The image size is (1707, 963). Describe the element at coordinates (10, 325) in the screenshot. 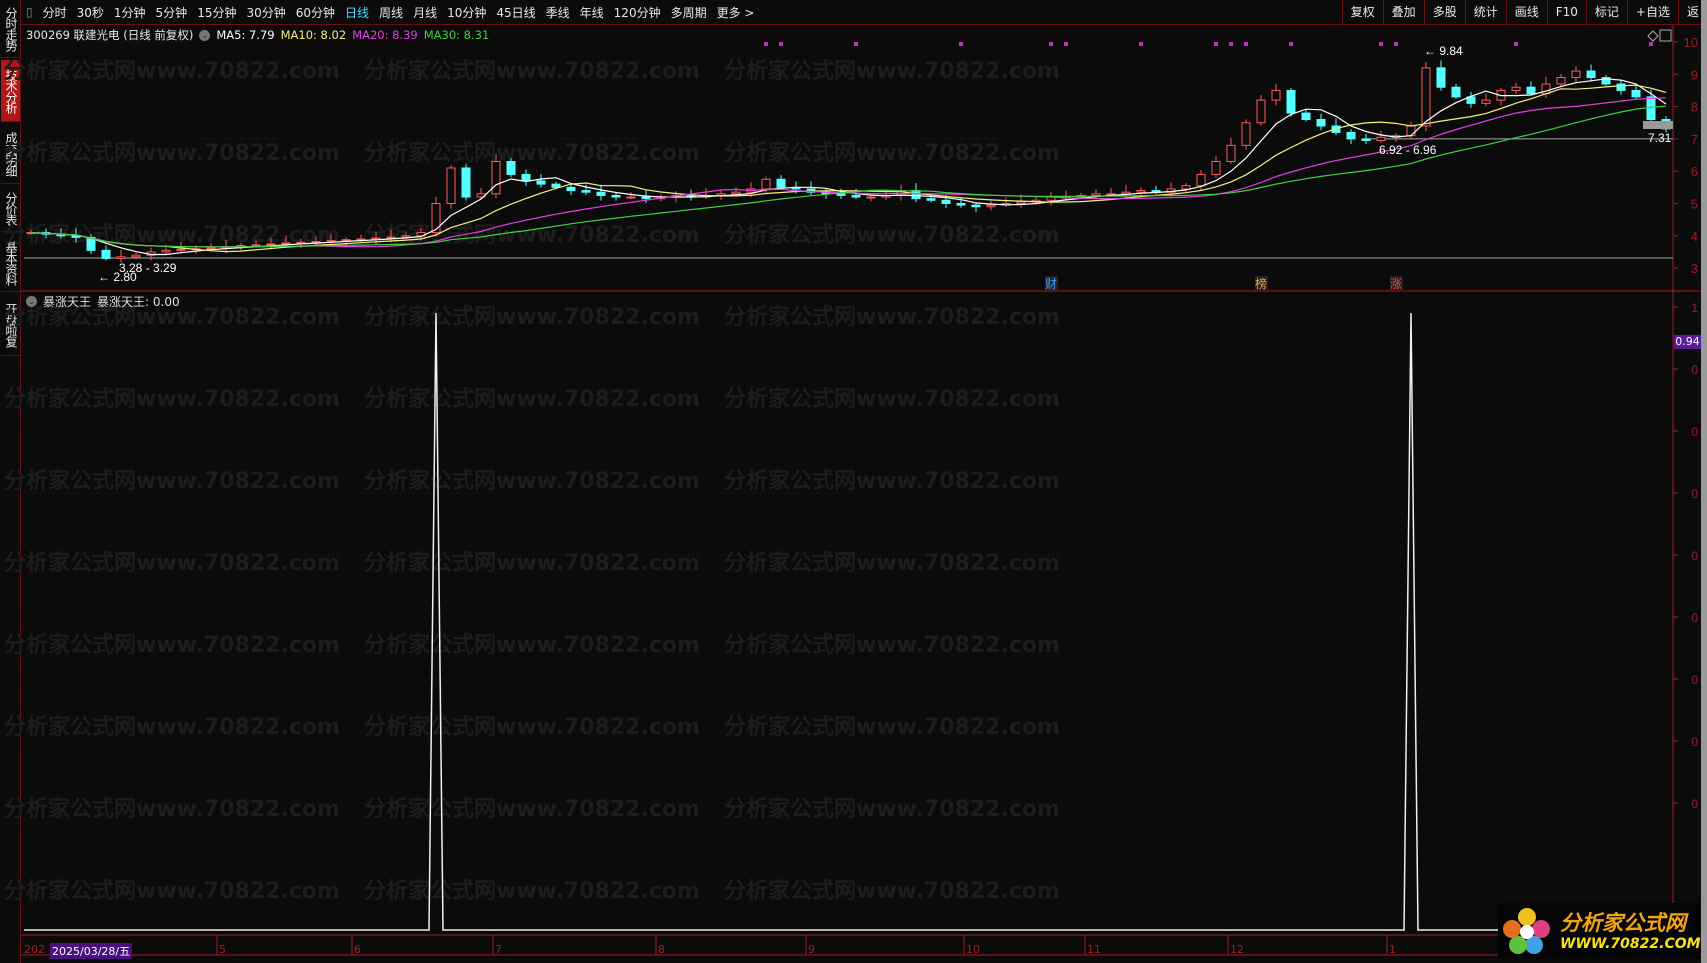

I see `sidebar-tab-opening: 开盘啦复` at that location.